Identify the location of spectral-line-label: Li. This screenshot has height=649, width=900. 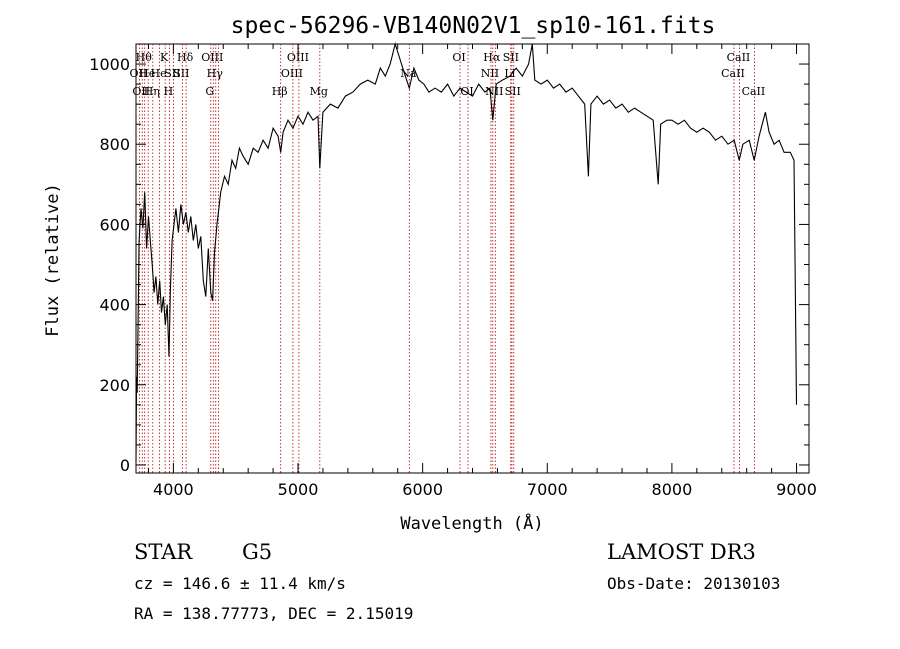
(509, 73).